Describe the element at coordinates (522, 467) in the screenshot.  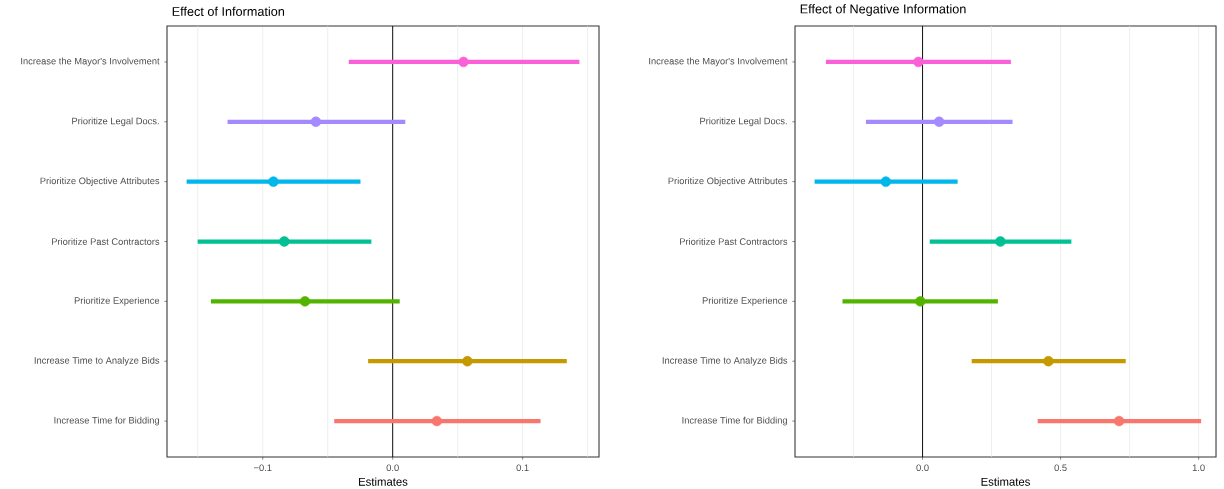
I see `x-tick-label: 0.1` at that location.